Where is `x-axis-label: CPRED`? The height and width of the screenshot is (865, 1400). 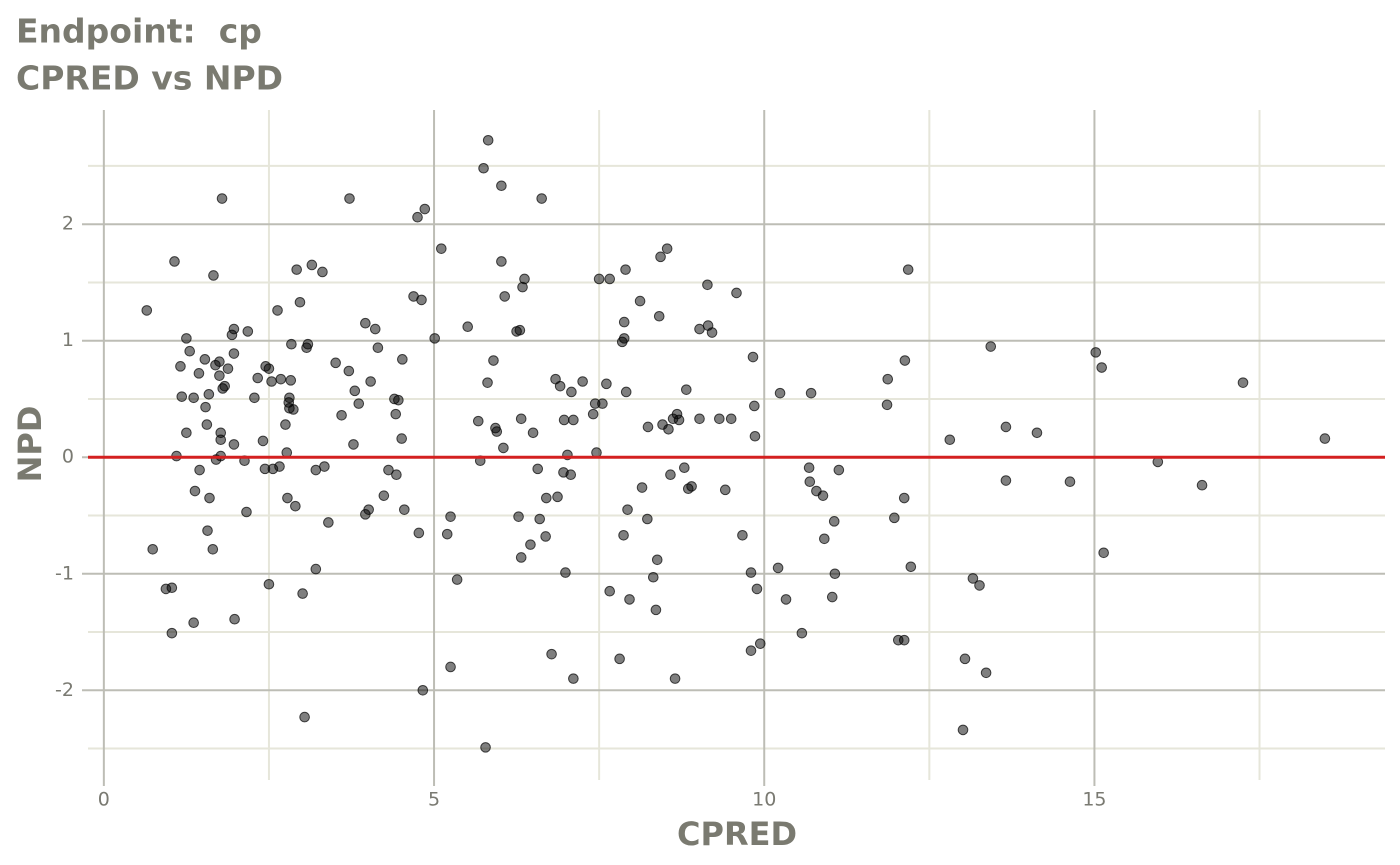 x-axis-label: CPRED is located at coordinates (737, 834).